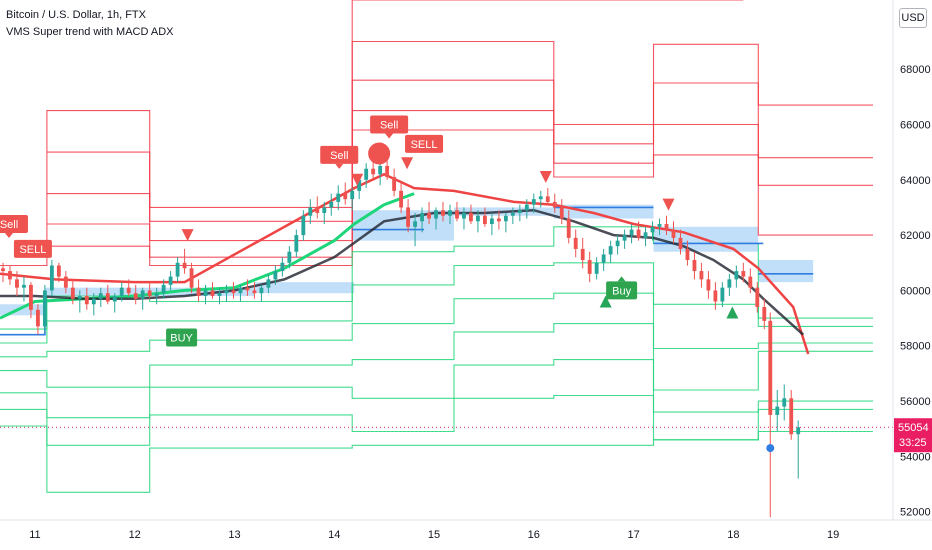 The width and height of the screenshot is (932, 550). I want to click on sell-label: Sell, so click(389, 127).